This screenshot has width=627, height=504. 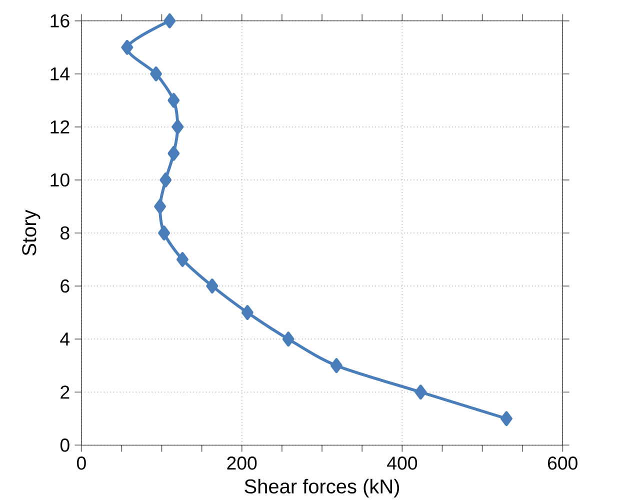 I want to click on y-tick-label: 8, so click(x=65, y=233).